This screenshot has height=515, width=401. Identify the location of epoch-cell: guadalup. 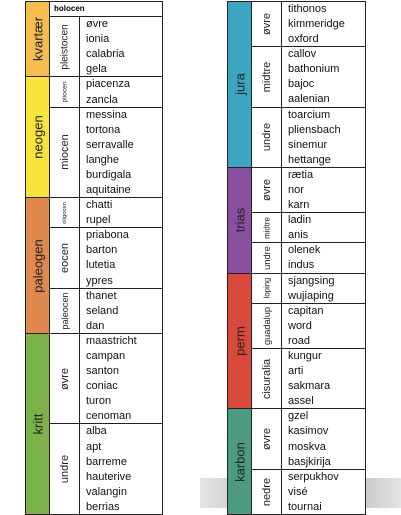
(266, 325).